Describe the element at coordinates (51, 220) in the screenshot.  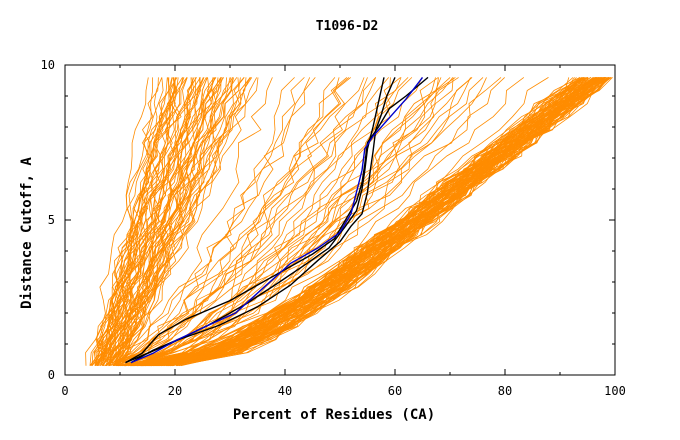
I see `y-tick-label: 5` at that location.